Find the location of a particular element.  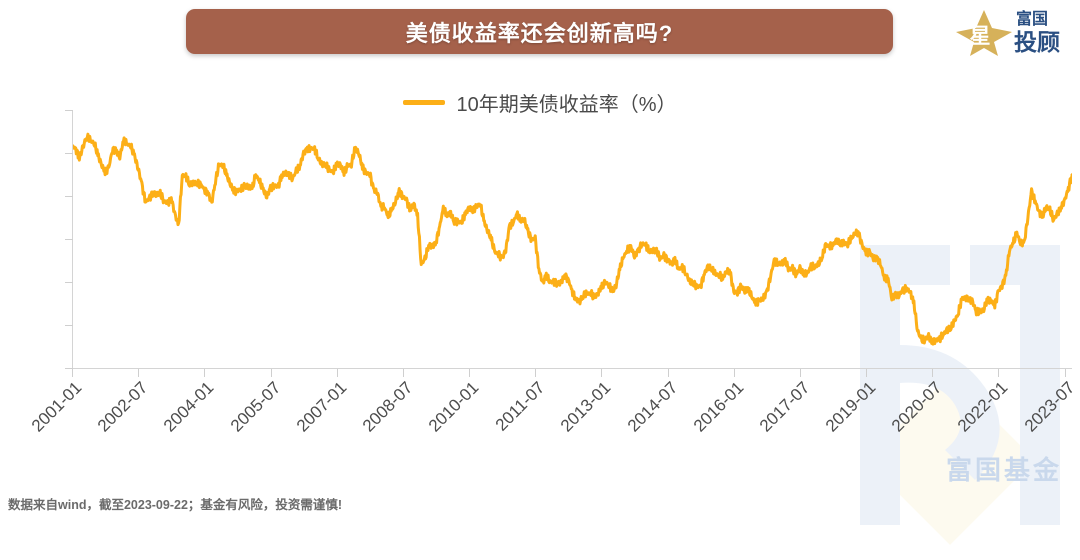

star-icon is located at coordinates (984, 33).